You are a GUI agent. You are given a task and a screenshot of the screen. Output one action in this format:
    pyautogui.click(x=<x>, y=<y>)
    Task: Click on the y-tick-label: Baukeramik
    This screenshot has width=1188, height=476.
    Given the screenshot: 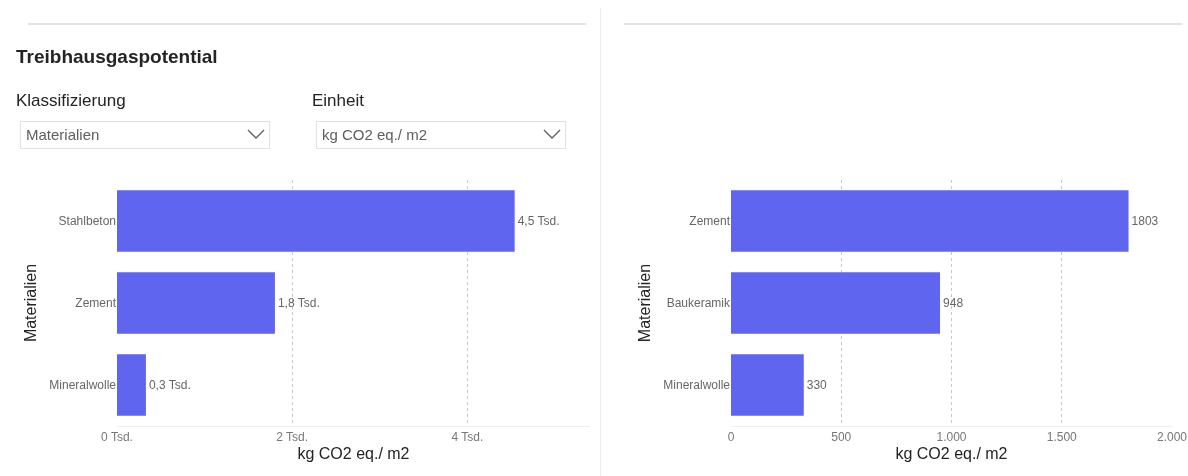 What is the action you would take?
    pyautogui.click(x=698, y=303)
    